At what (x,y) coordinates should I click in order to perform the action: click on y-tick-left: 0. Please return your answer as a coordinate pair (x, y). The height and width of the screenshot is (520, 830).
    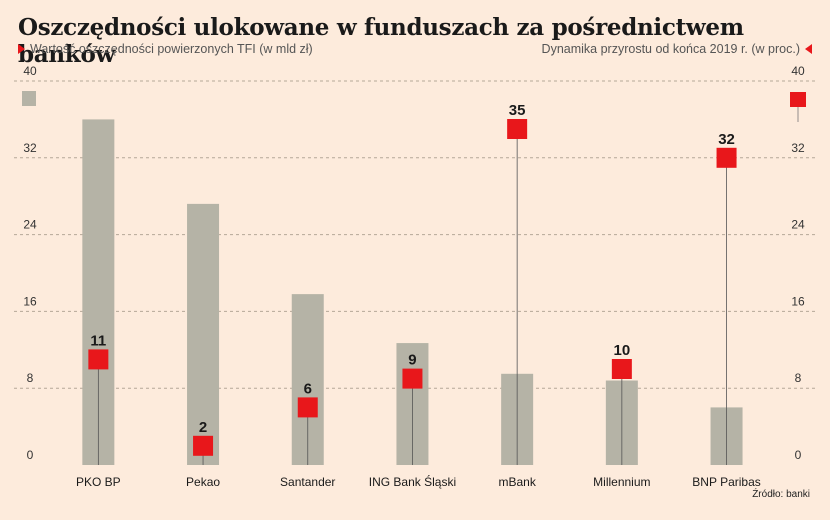
    Looking at the image, I should click on (30, 455).